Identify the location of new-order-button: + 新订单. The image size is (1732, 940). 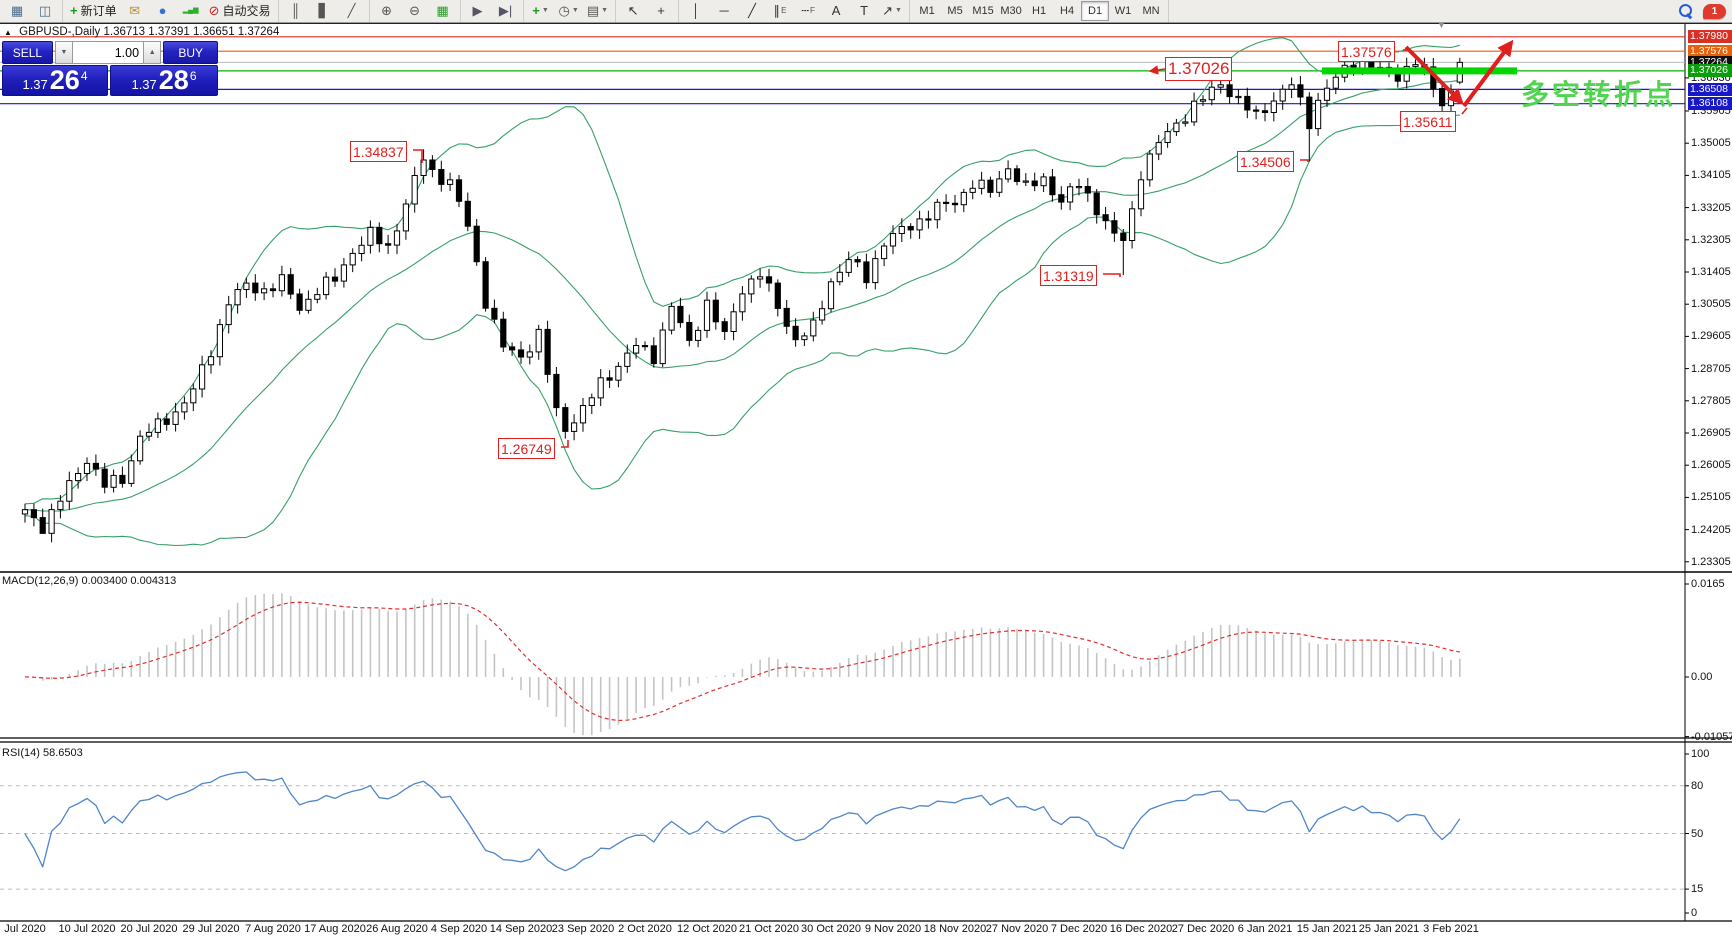
(93, 10).